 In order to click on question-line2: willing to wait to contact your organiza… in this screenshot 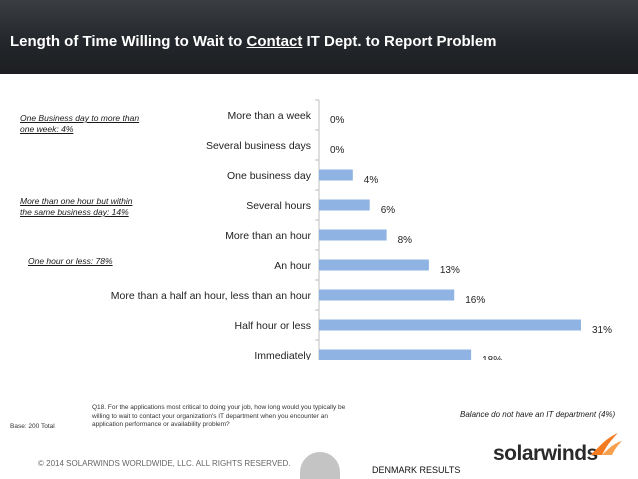, I will do `click(210, 416)`.